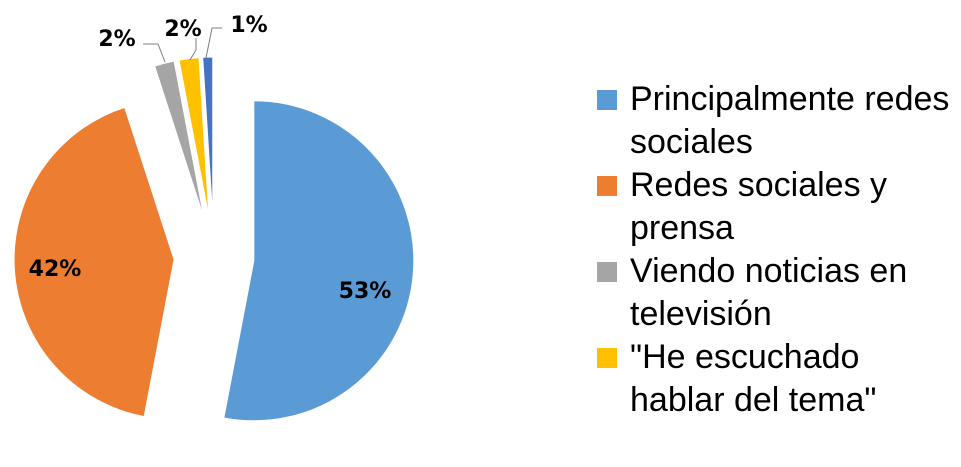  Describe the element at coordinates (248, 25) in the screenshot. I see `data-label: 1%` at that location.